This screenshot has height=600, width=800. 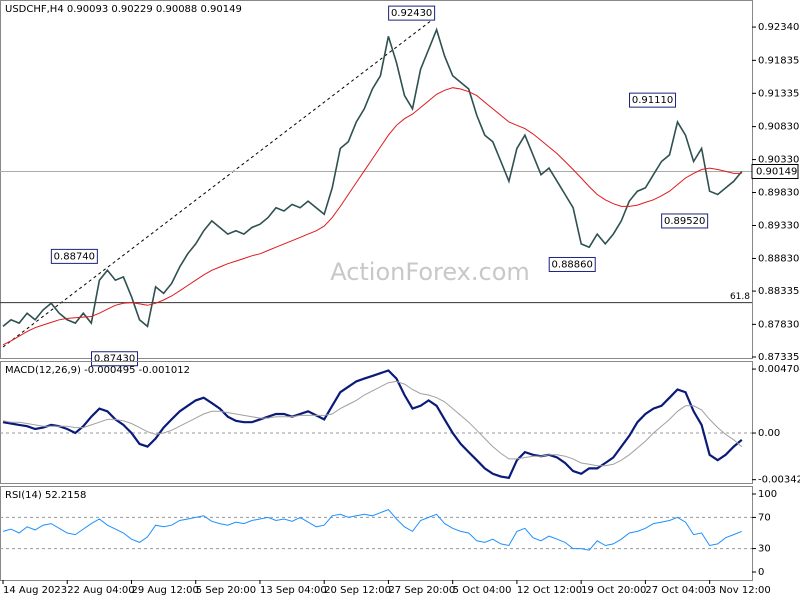 I want to click on y-tick-label: 70, so click(x=764, y=517).